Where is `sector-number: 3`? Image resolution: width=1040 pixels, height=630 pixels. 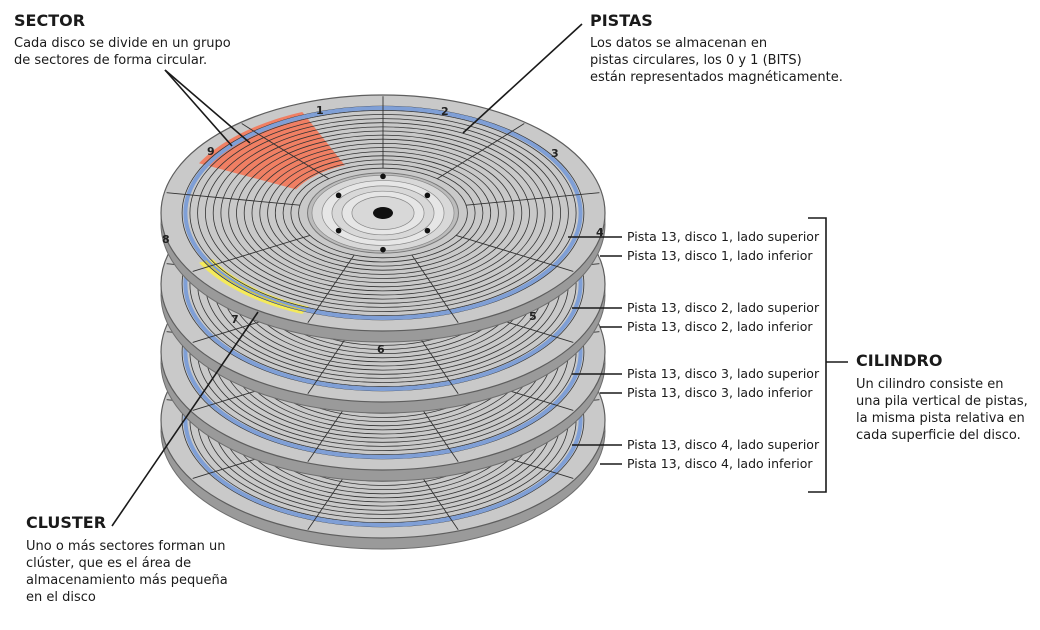
sector-number: 3 is located at coordinates (555, 153).